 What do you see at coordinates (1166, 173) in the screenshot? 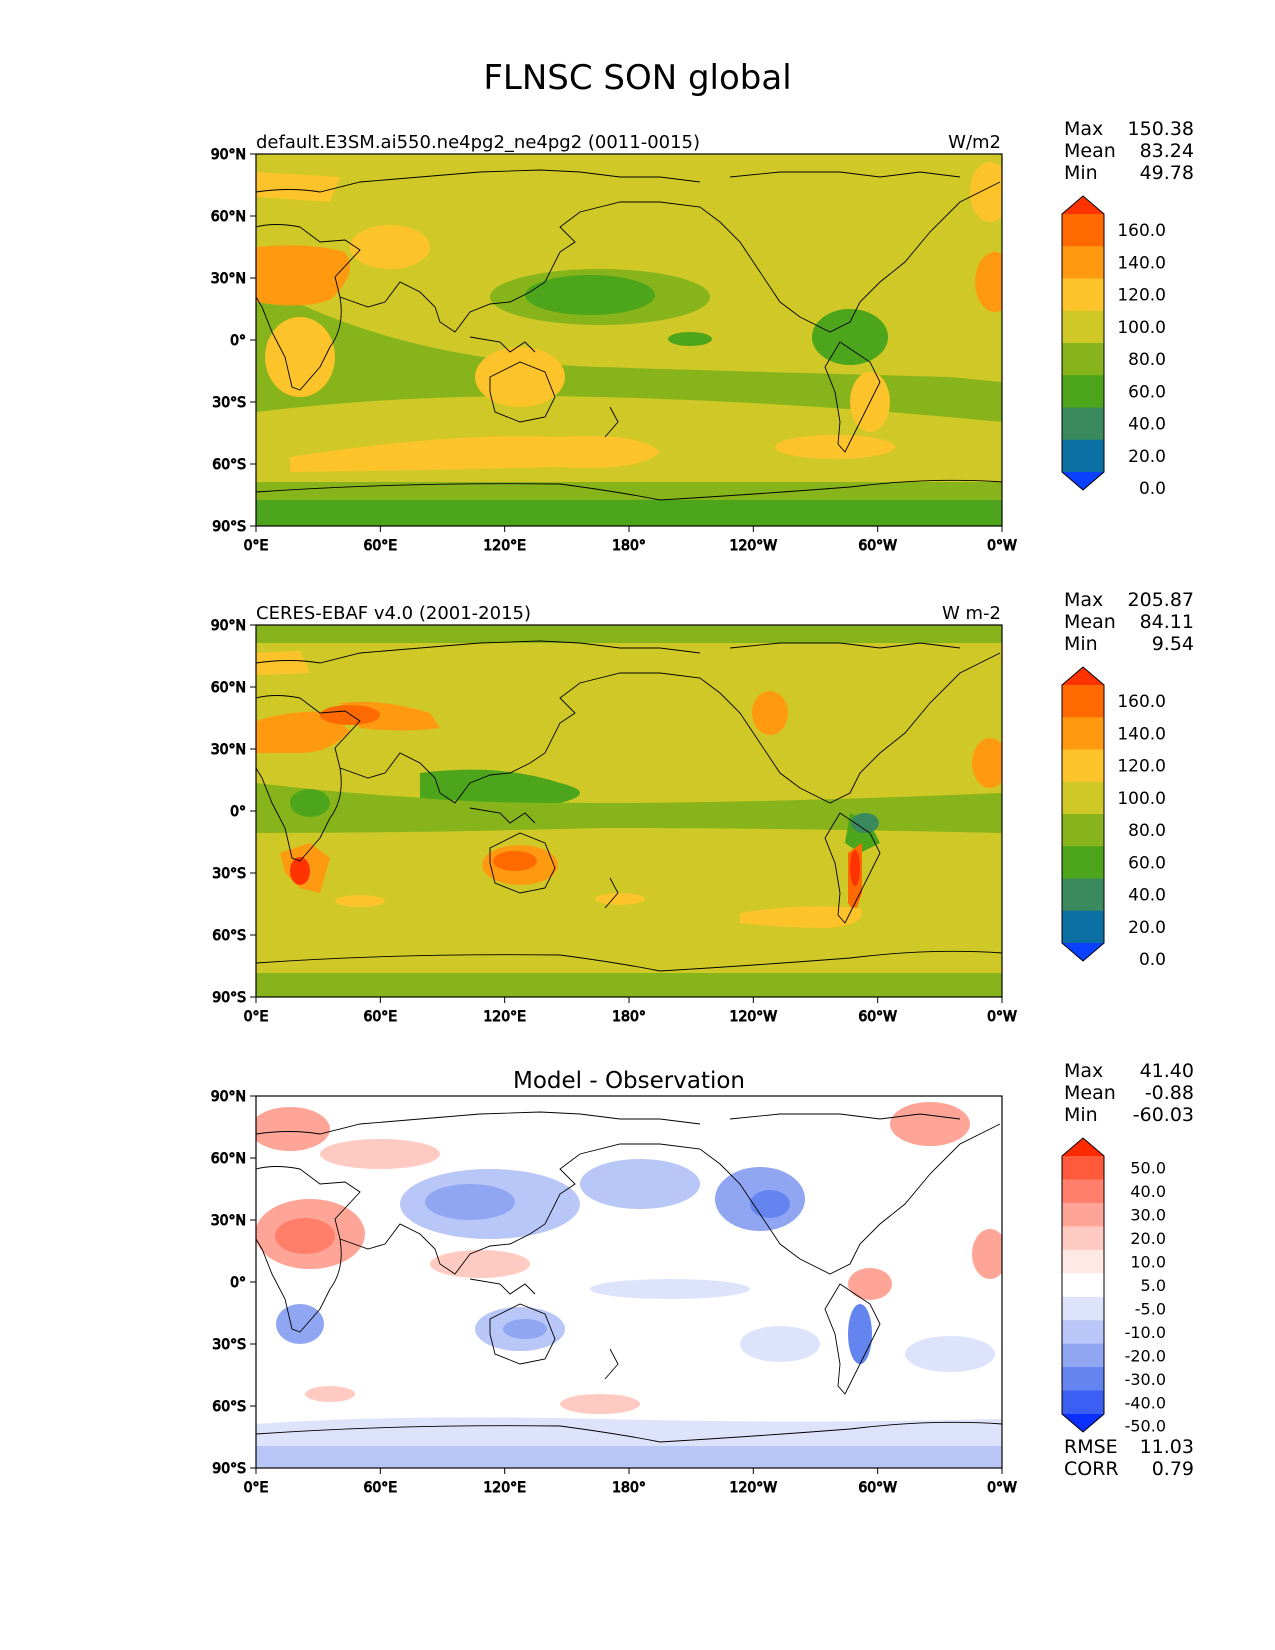
I see `stat-min: 49.78` at bounding box center [1166, 173].